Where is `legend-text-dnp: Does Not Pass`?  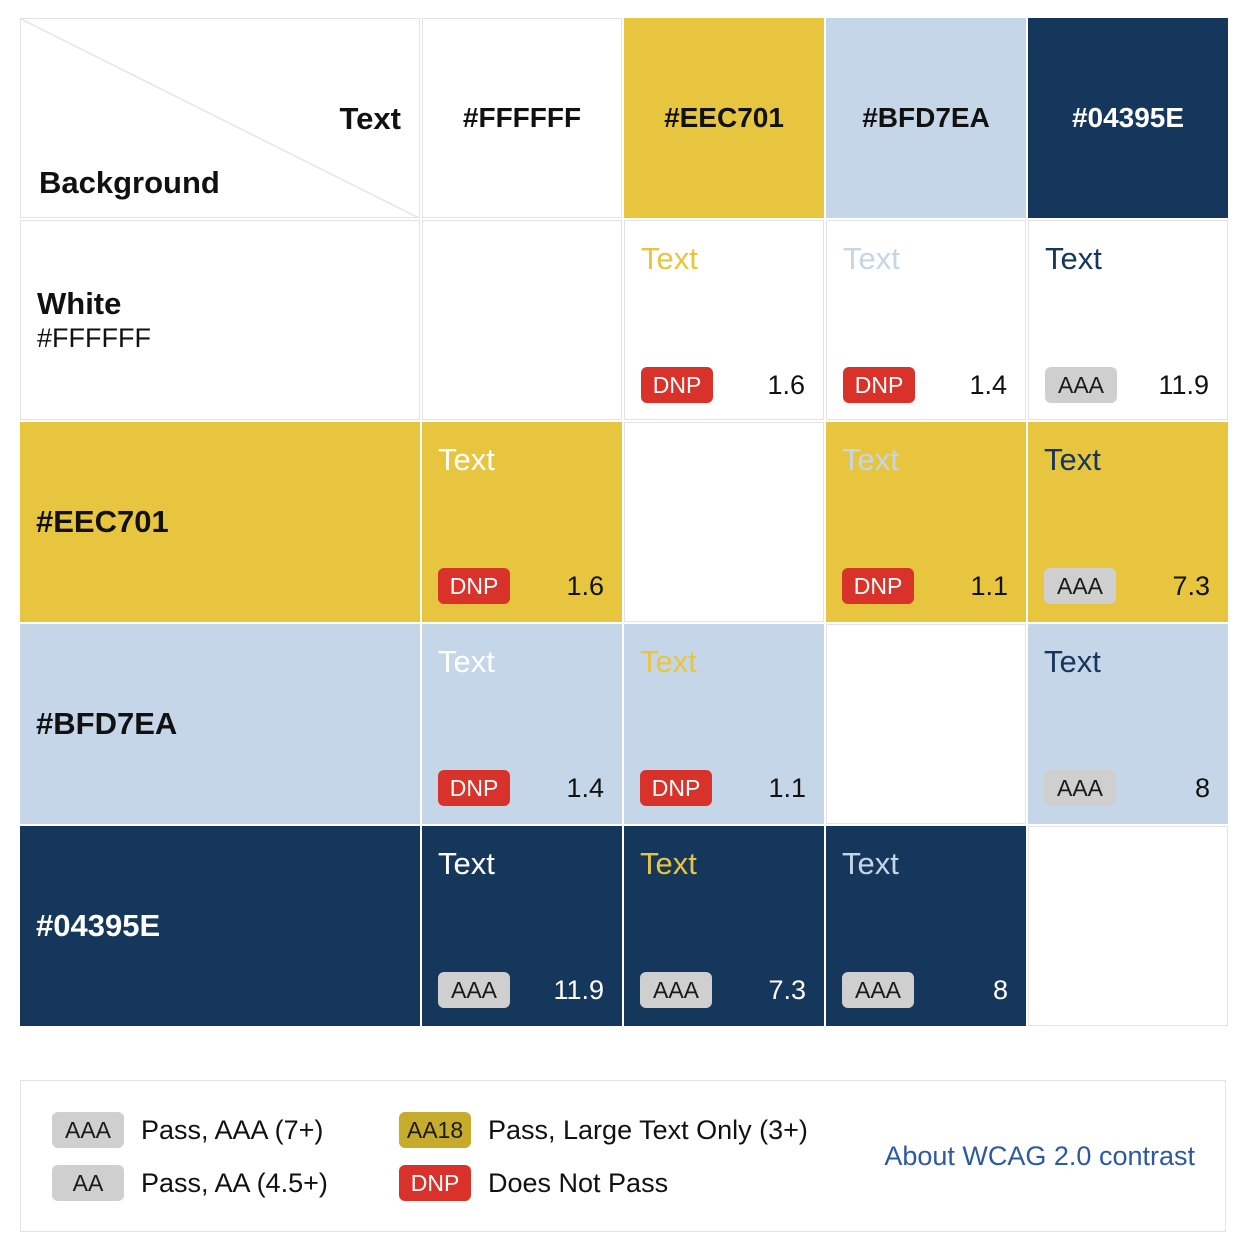 legend-text-dnp: Does Not Pass is located at coordinates (578, 1182).